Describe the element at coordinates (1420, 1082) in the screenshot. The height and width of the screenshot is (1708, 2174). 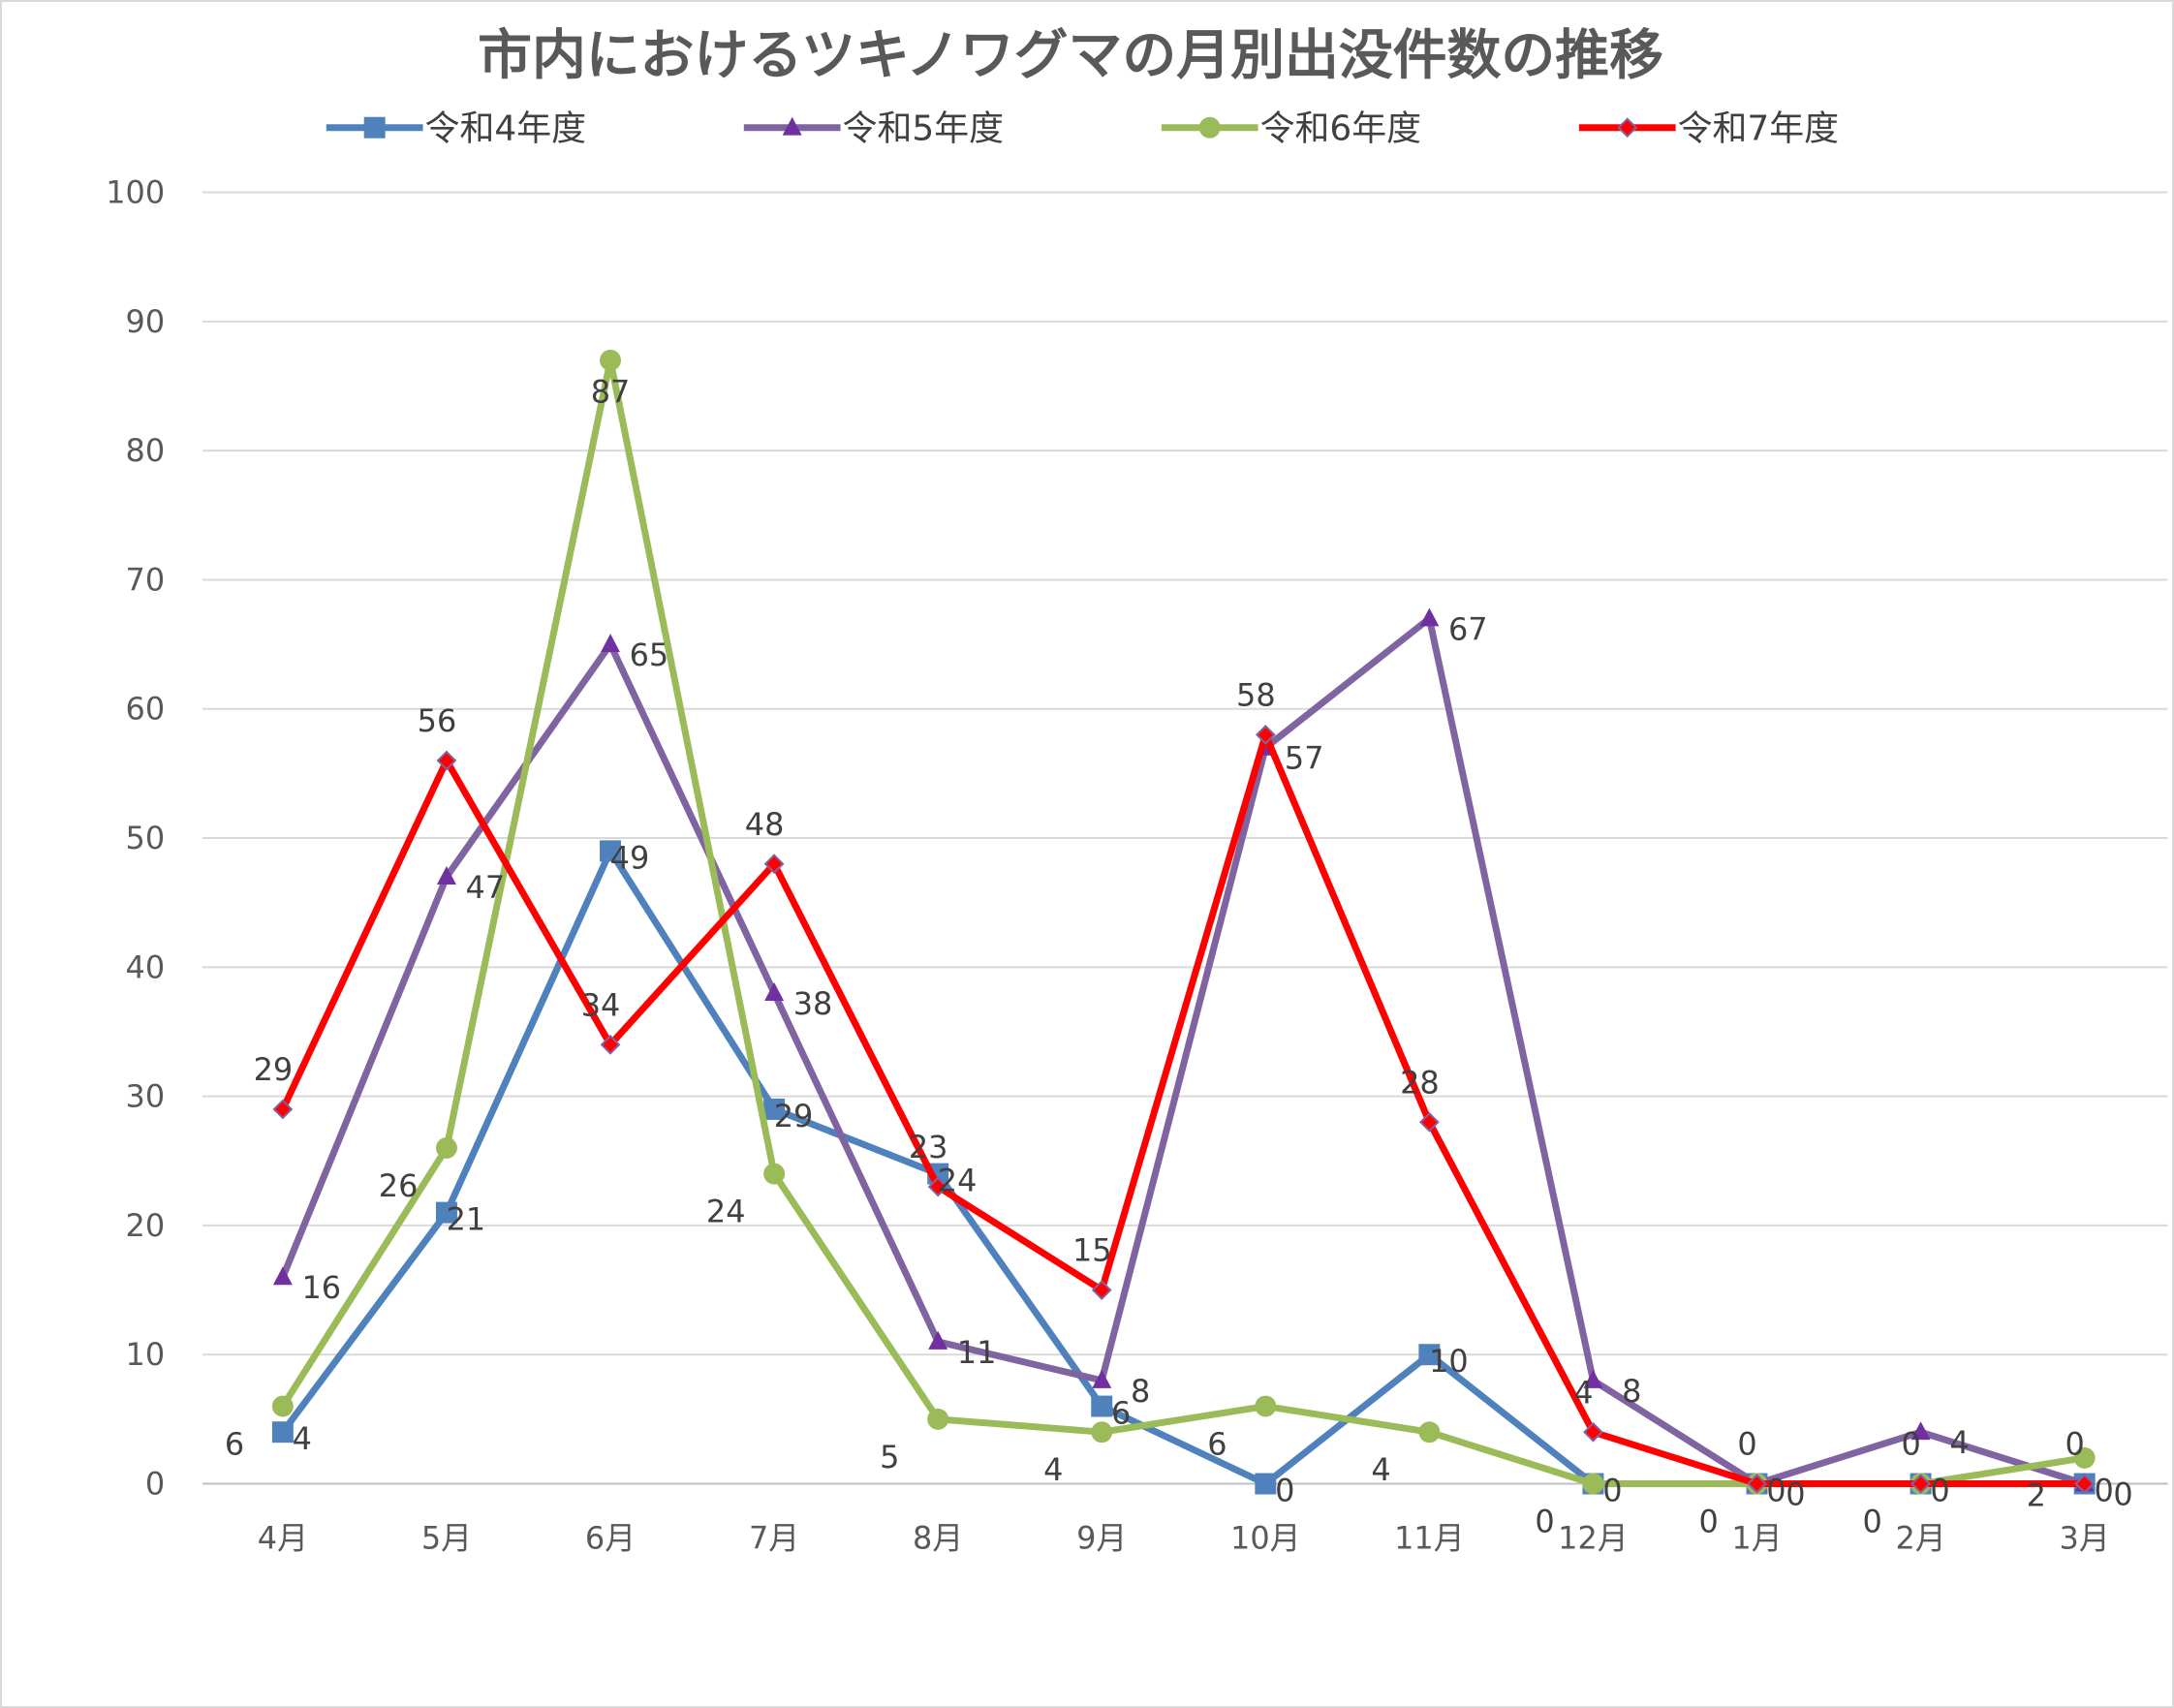
I see `data-label: 28` at that location.